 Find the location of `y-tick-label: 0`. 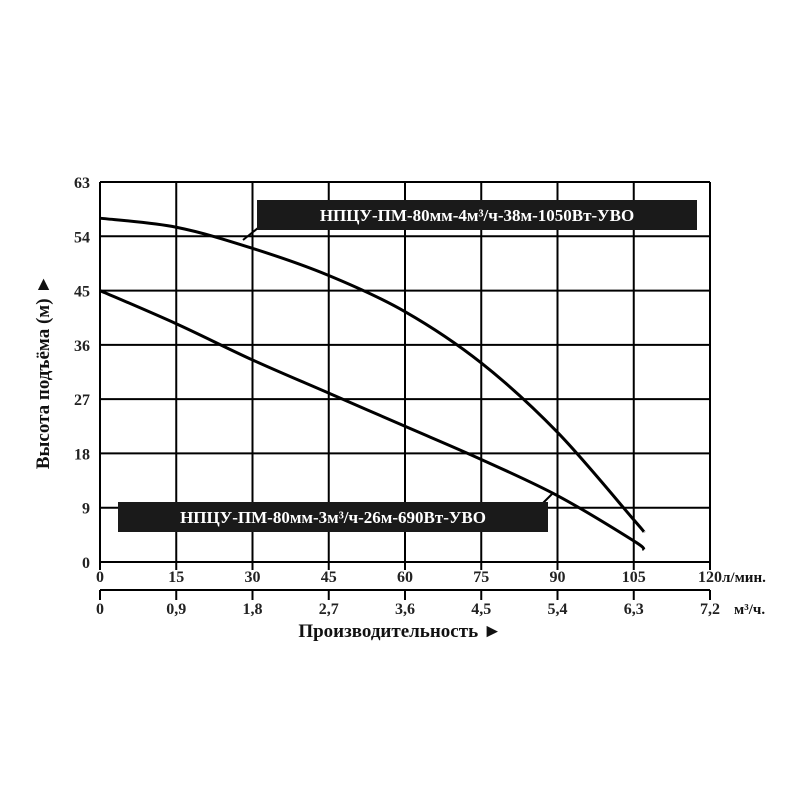

y-tick-label: 0 is located at coordinates (86, 563).